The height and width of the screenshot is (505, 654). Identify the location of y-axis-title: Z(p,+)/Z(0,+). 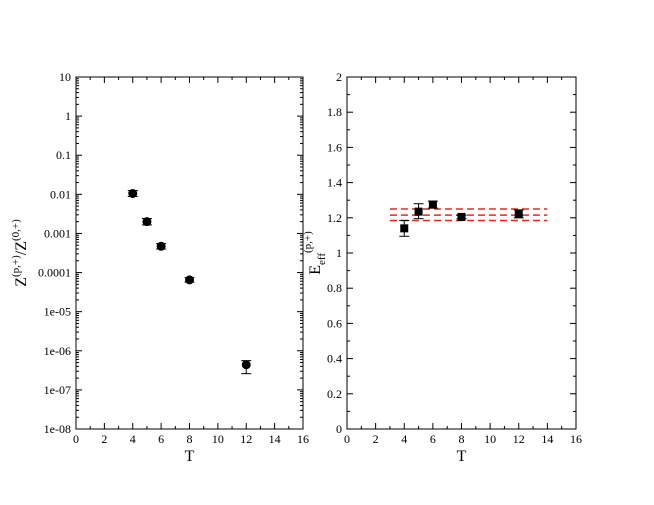
(20, 253).